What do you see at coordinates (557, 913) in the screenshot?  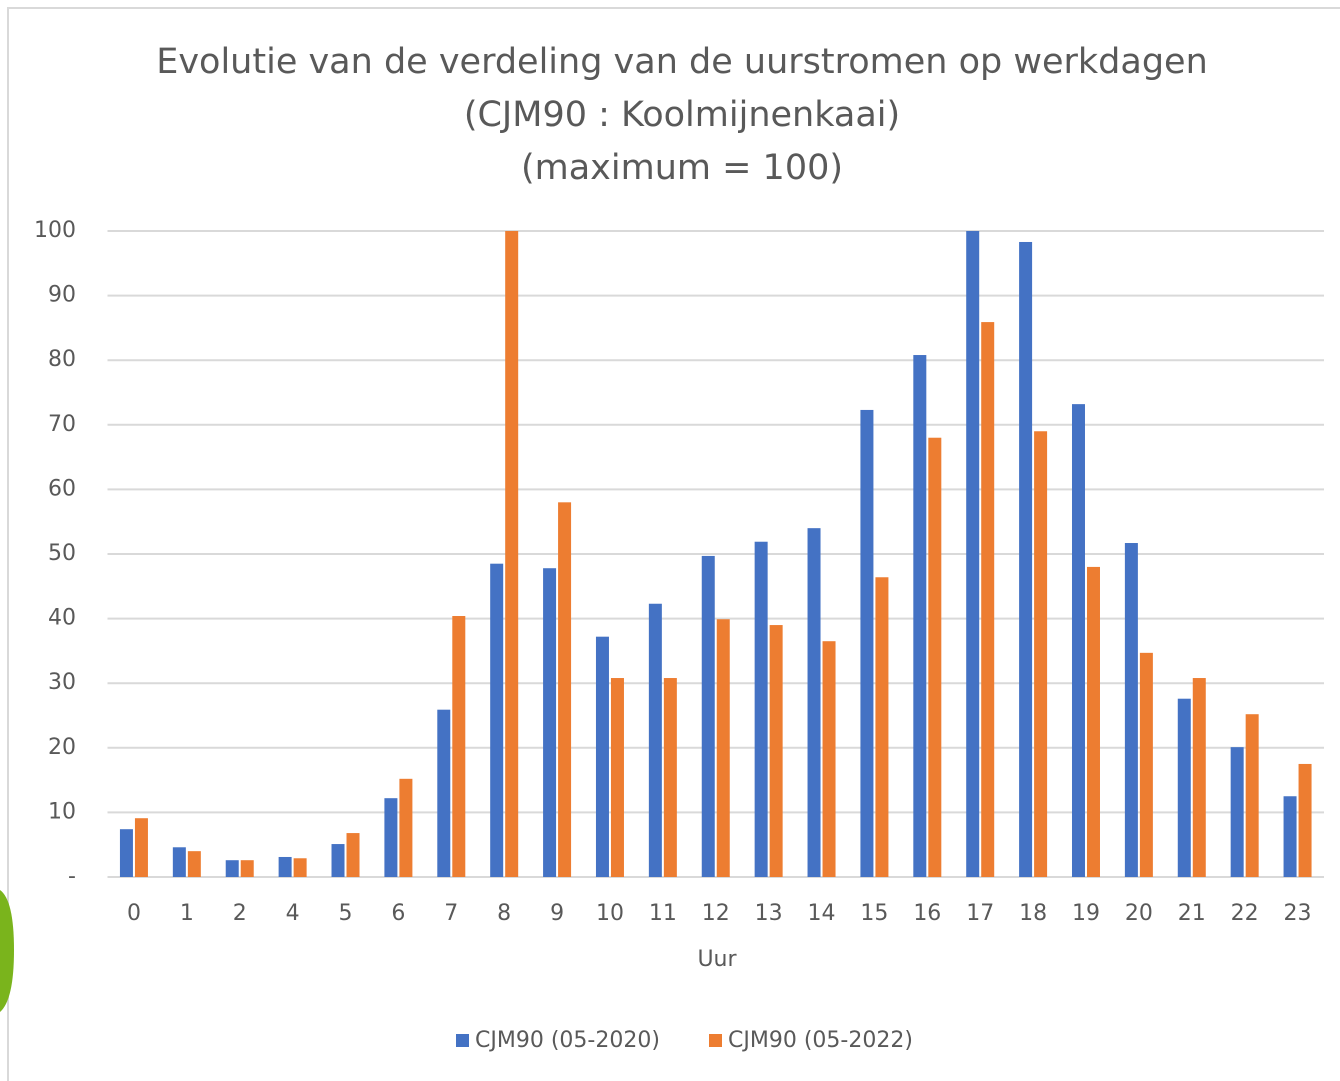 I see `x-tick-label: 9` at bounding box center [557, 913].